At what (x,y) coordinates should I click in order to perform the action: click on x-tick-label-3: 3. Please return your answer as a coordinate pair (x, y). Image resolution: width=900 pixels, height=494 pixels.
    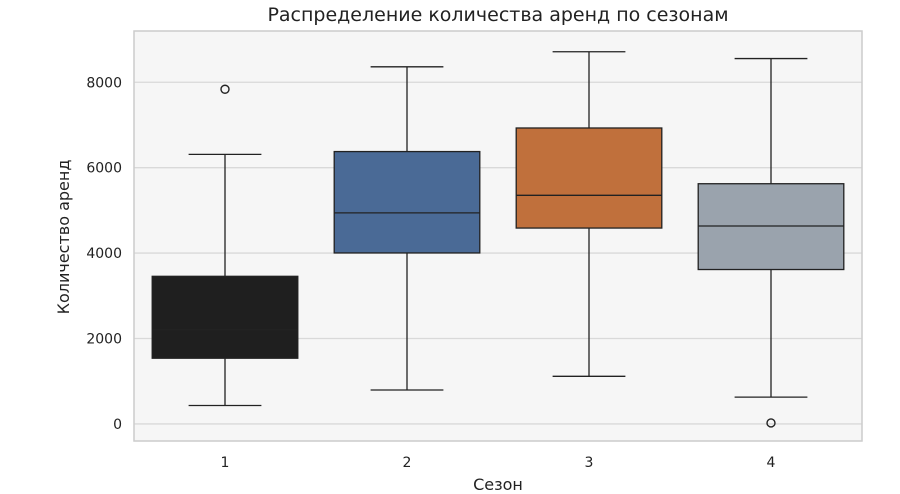
    Looking at the image, I should click on (589, 463).